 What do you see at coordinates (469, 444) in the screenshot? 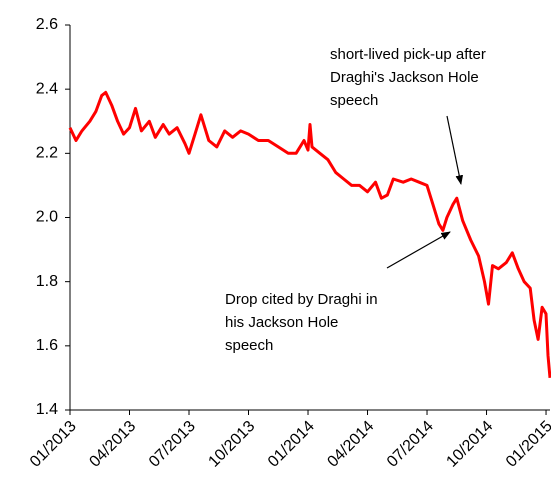
I see `x-tick-label: 10/2014` at bounding box center [469, 444].